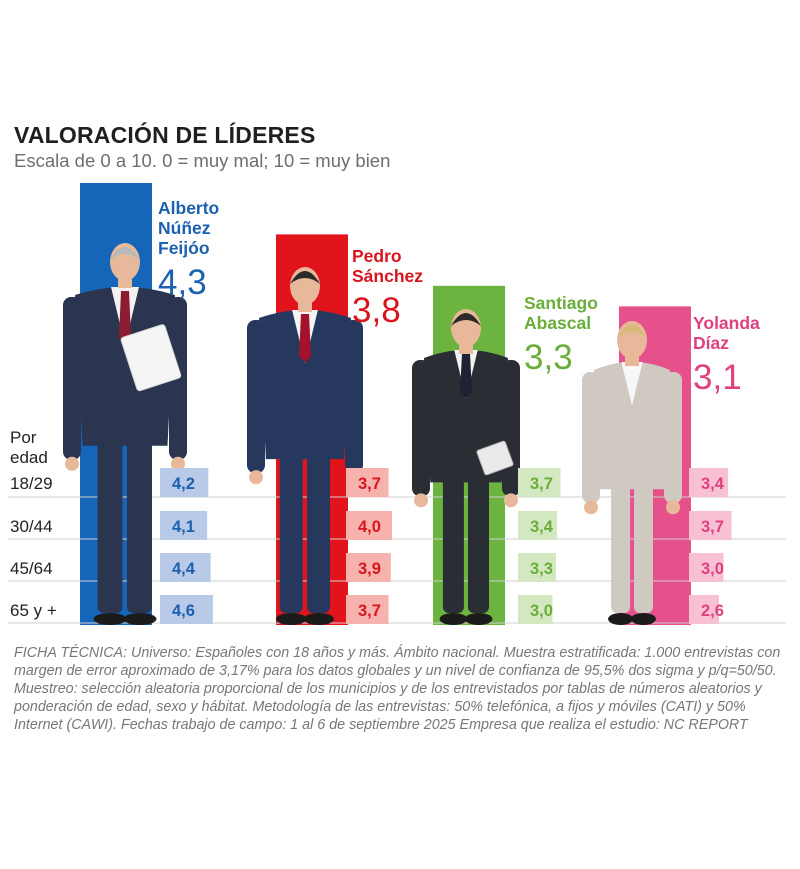 This screenshot has width=800, height=869. I want to click on leader-name-1-line-3: Feijóo, so click(184, 248).